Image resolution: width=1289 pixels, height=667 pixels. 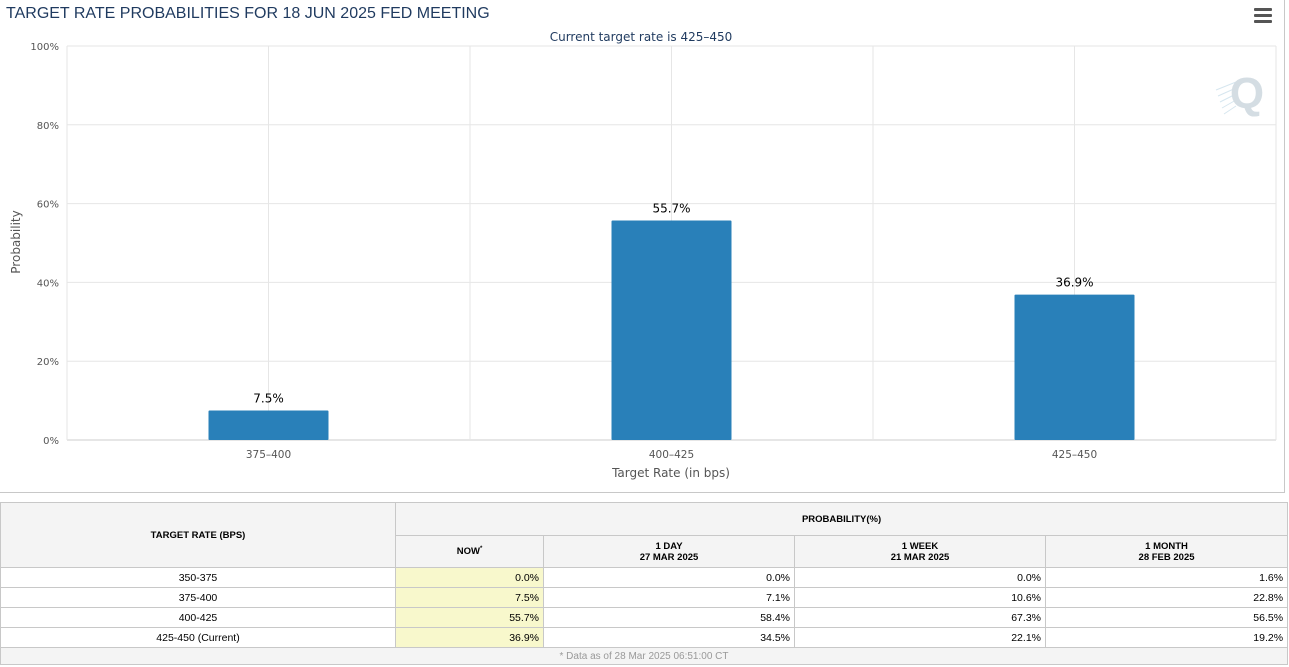 What do you see at coordinates (1166, 637) in the screenshot?
I see `one-month-cell: 19.2%` at bounding box center [1166, 637].